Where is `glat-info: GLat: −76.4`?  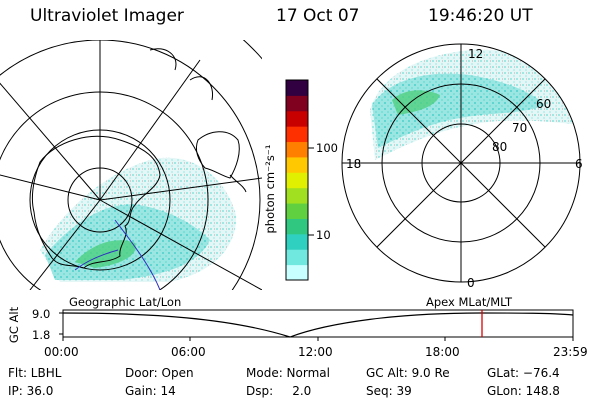 glat-info: GLat: −76.4 is located at coordinates (523, 373).